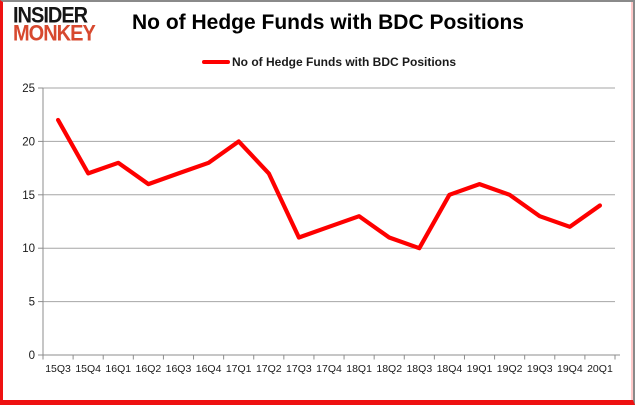 The height and width of the screenshot is (405, 635). I want to click on legend-label: No of Hedge Funds with BDC Positions, so click(344, 62).